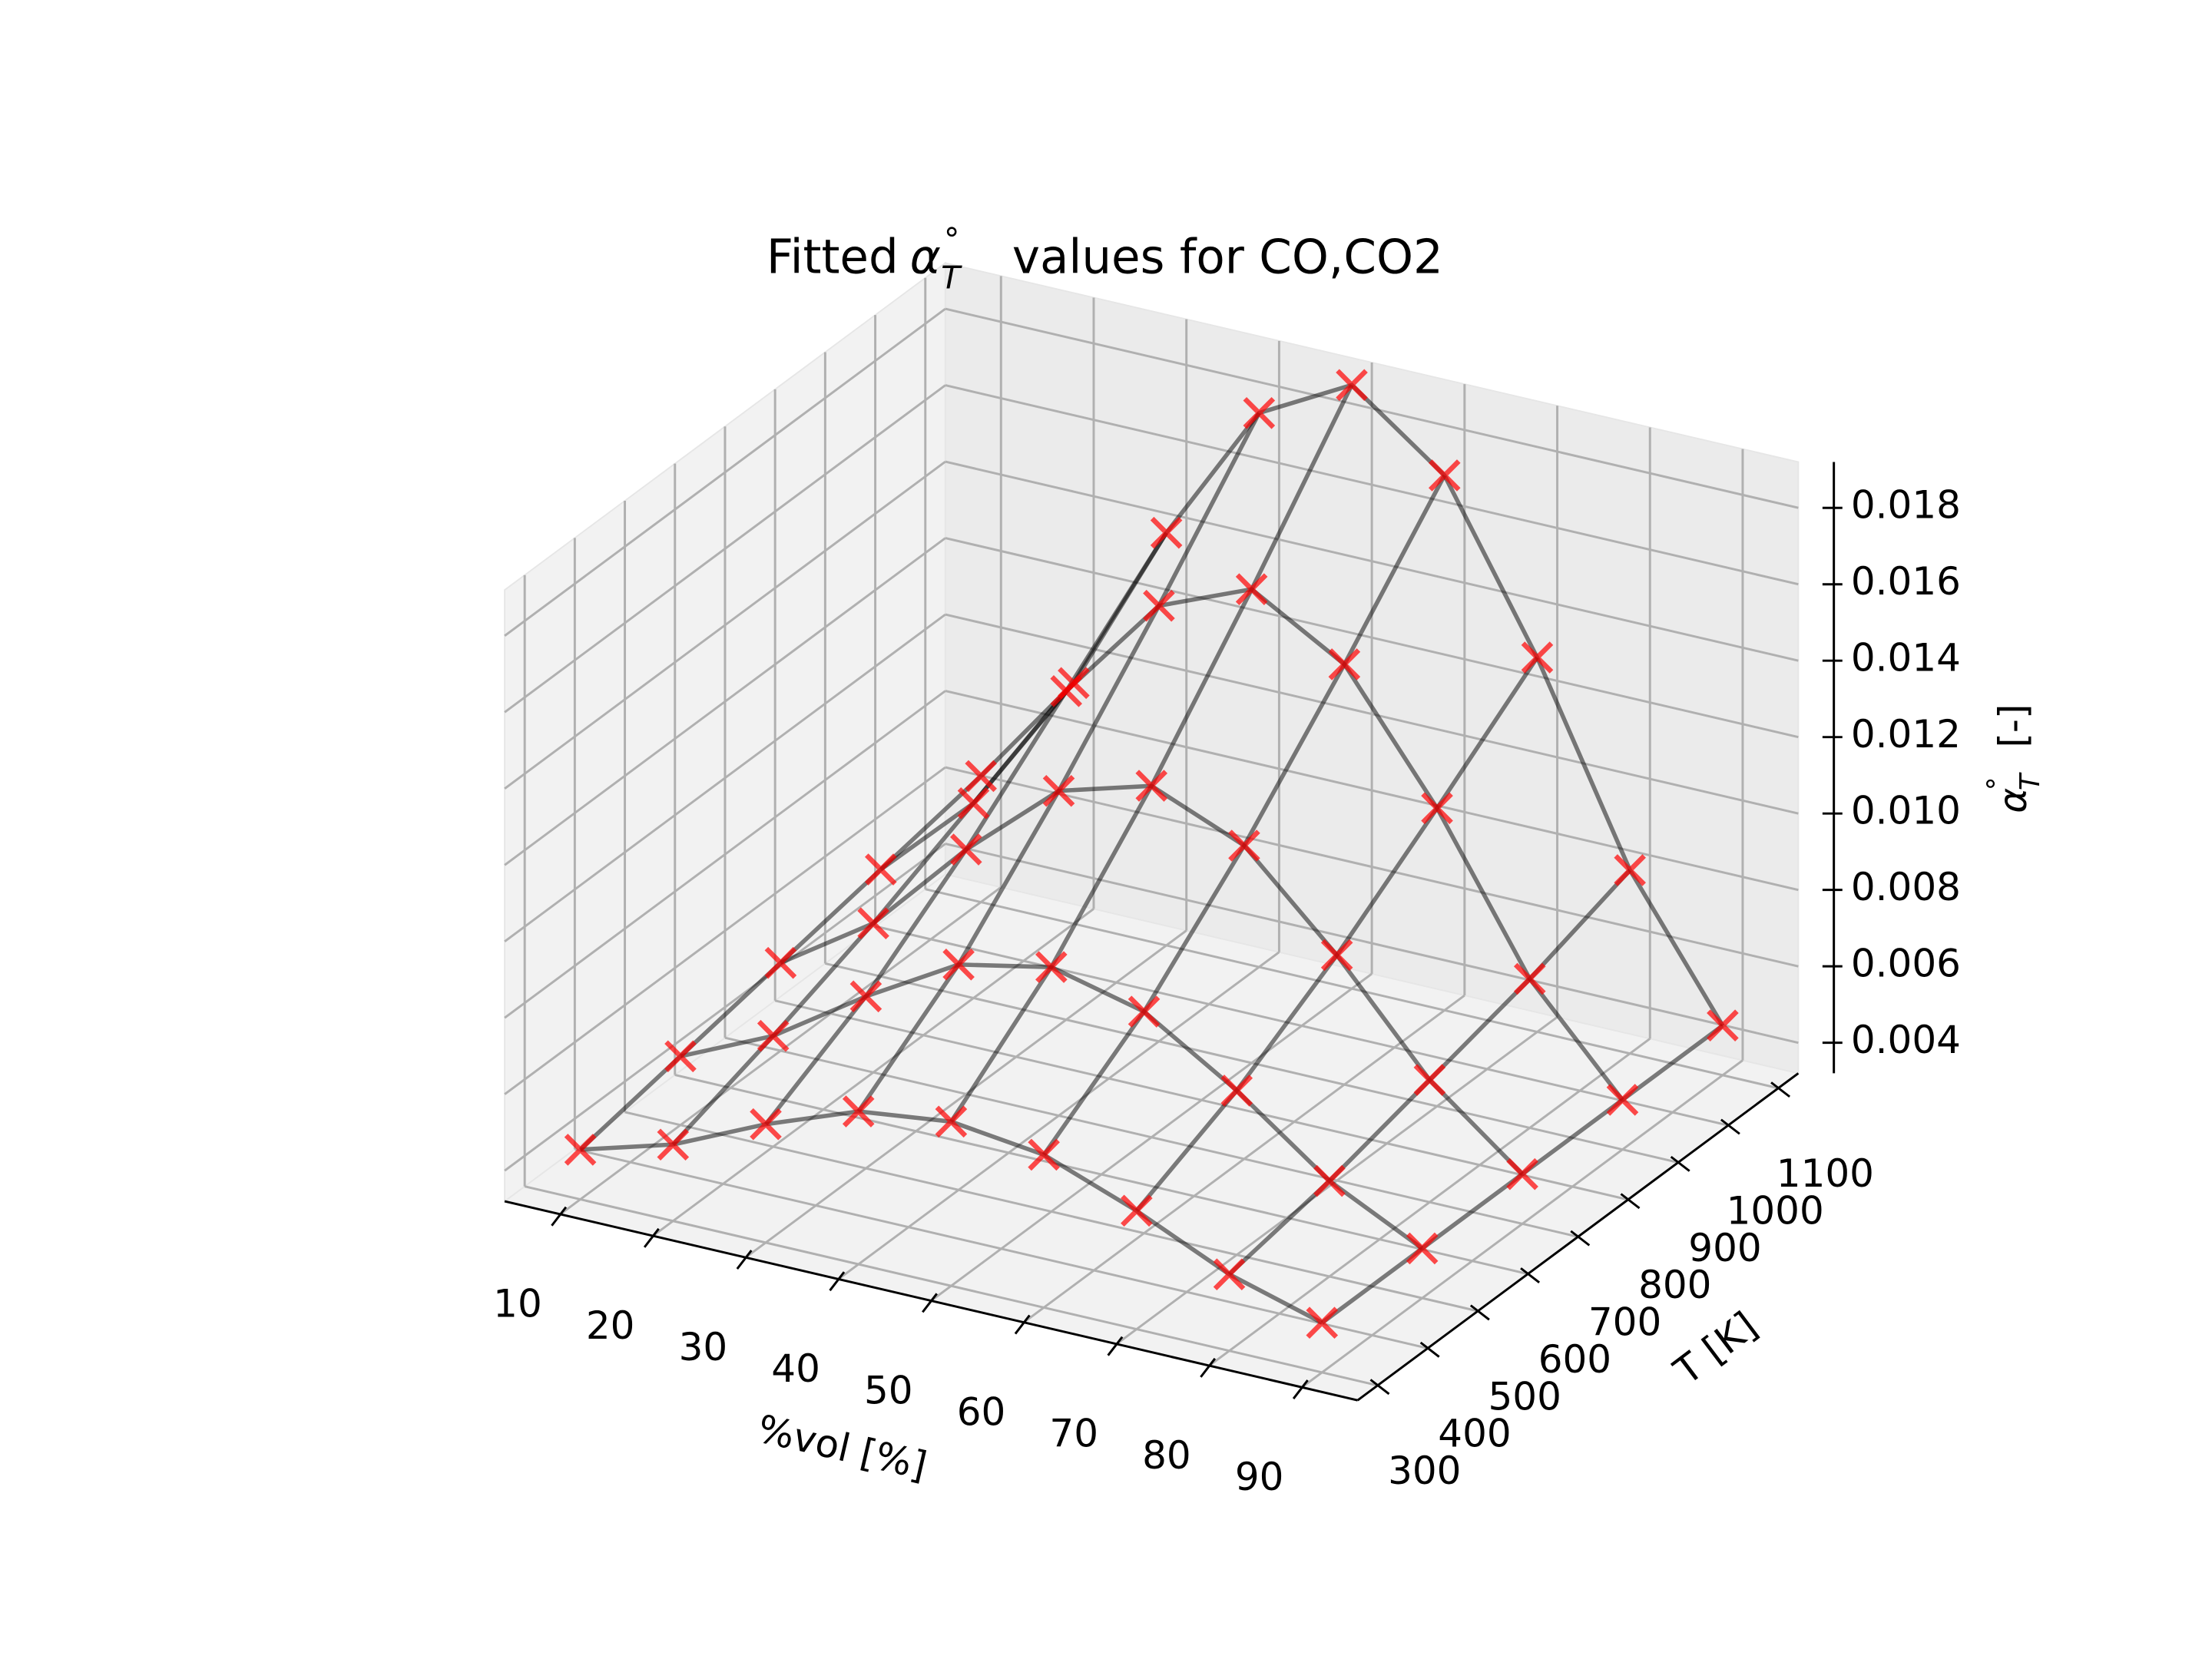 This screenshot has height=1659, width=2212. What do you see at coordinates (796, 1368) in the screenshot?
I see `x-tick-label: 40` at bounding box center [796, 1368].